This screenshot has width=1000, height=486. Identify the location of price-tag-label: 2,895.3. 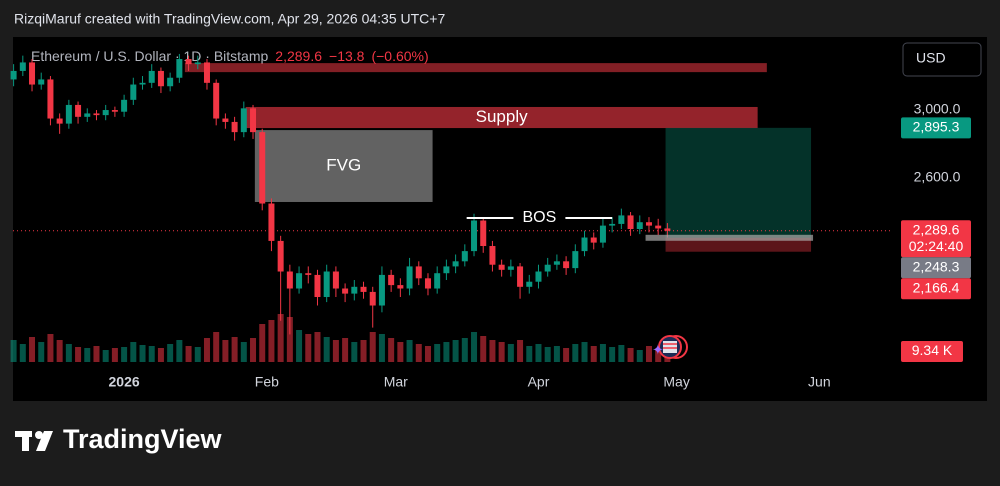
(936, 127).